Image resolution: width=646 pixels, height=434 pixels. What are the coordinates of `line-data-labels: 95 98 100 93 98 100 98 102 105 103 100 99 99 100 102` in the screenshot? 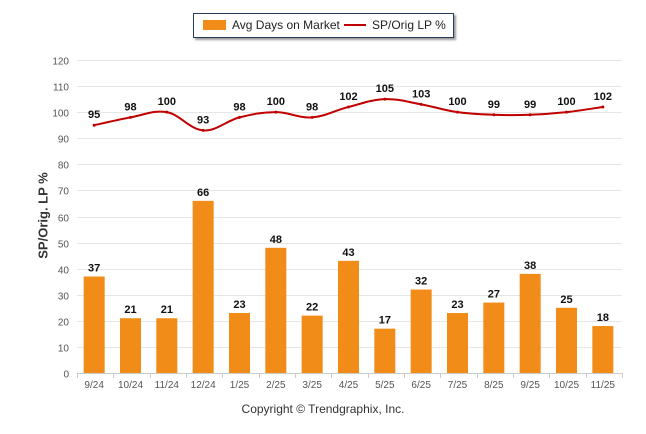 It's located at (350, 104).